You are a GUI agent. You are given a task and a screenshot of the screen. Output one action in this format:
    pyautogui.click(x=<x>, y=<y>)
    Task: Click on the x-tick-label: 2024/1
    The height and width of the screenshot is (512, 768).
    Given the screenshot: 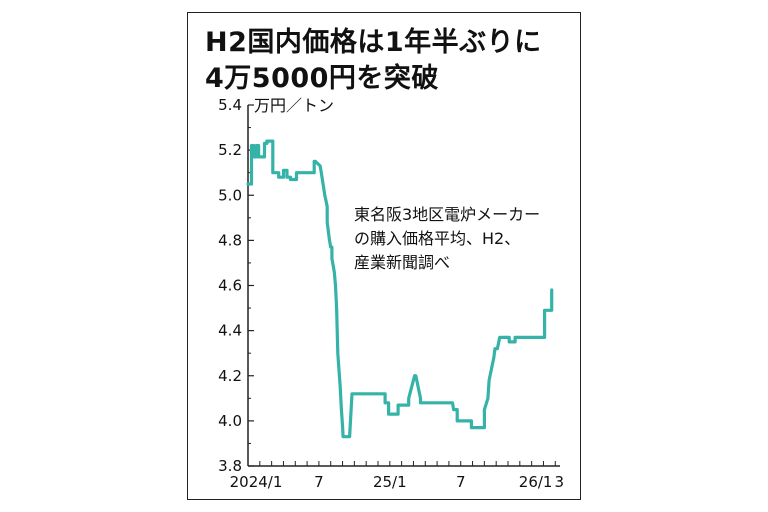 What is the action you would take?
    pyautogui.click(x=256, y=482)
    